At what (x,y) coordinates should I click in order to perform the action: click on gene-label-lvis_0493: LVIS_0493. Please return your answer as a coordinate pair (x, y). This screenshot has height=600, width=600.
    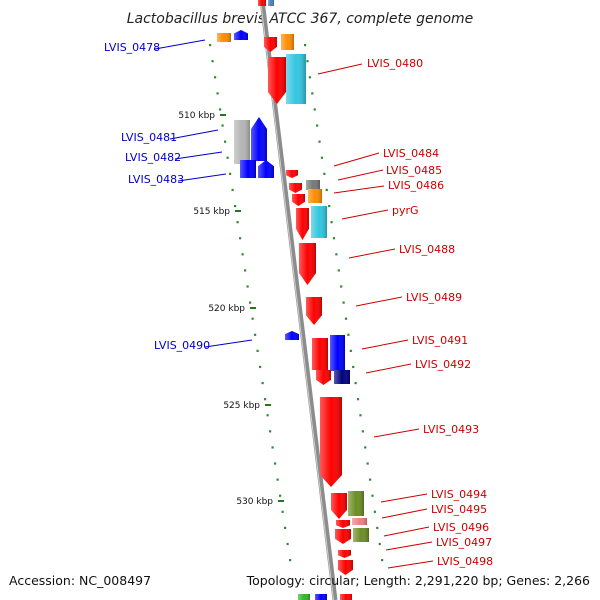
    Looking at the image, I should click on (451, 429).